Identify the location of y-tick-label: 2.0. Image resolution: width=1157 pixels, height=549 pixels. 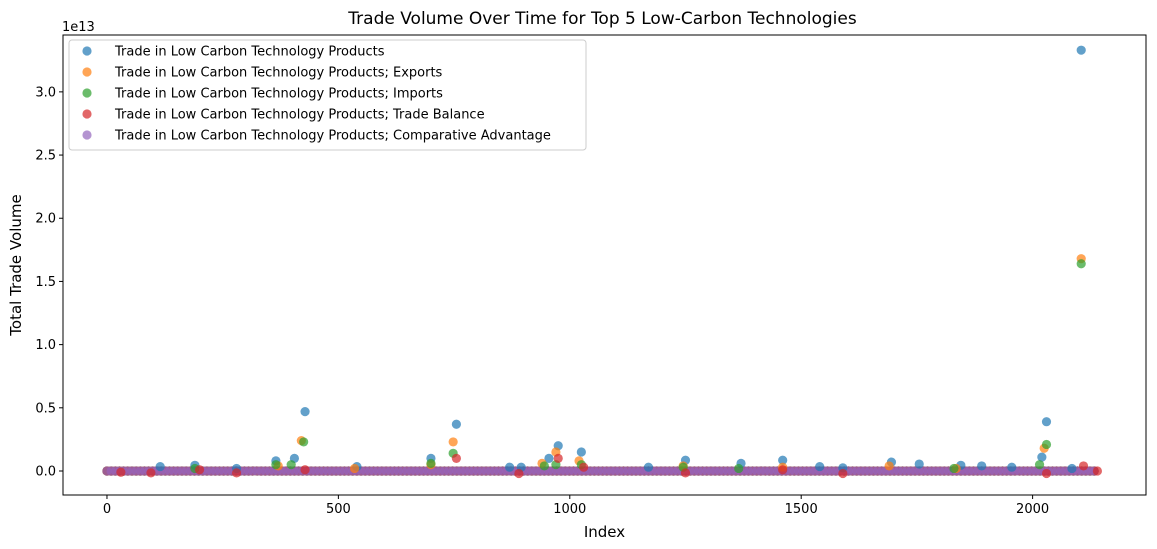
(45, 219).